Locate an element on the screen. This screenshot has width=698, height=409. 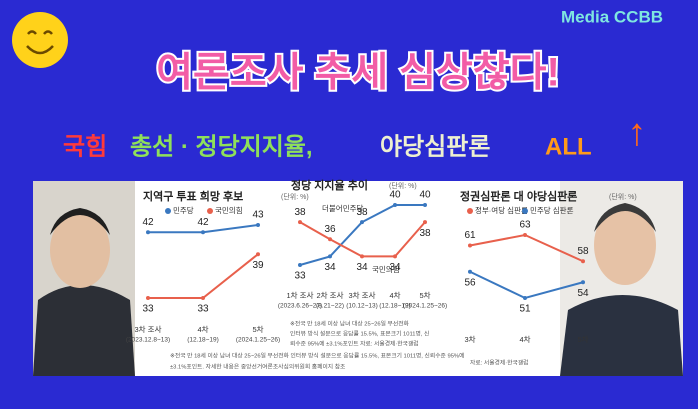
legend-label: 민주당 심판론 is located at coordinates (552, 210).